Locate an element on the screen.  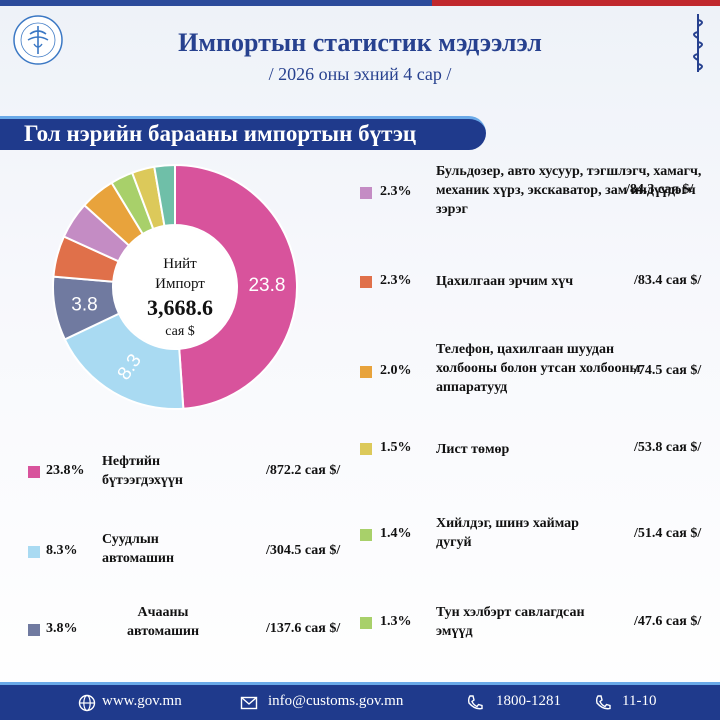
legend-value: /137.6 сая $/ is located at coordinates (303, 628).